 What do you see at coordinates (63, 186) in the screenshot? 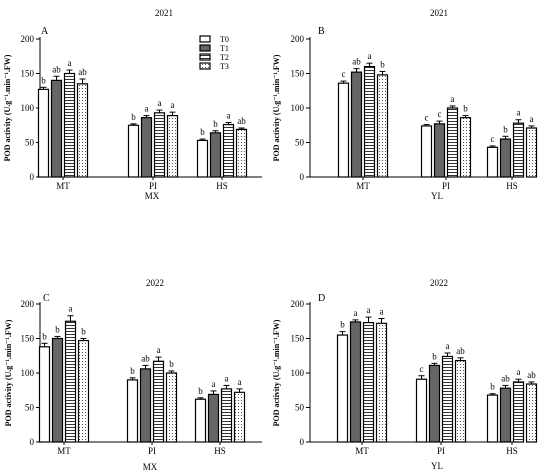
I see `x-tick-label: MT` at bounding box center [63, 186].